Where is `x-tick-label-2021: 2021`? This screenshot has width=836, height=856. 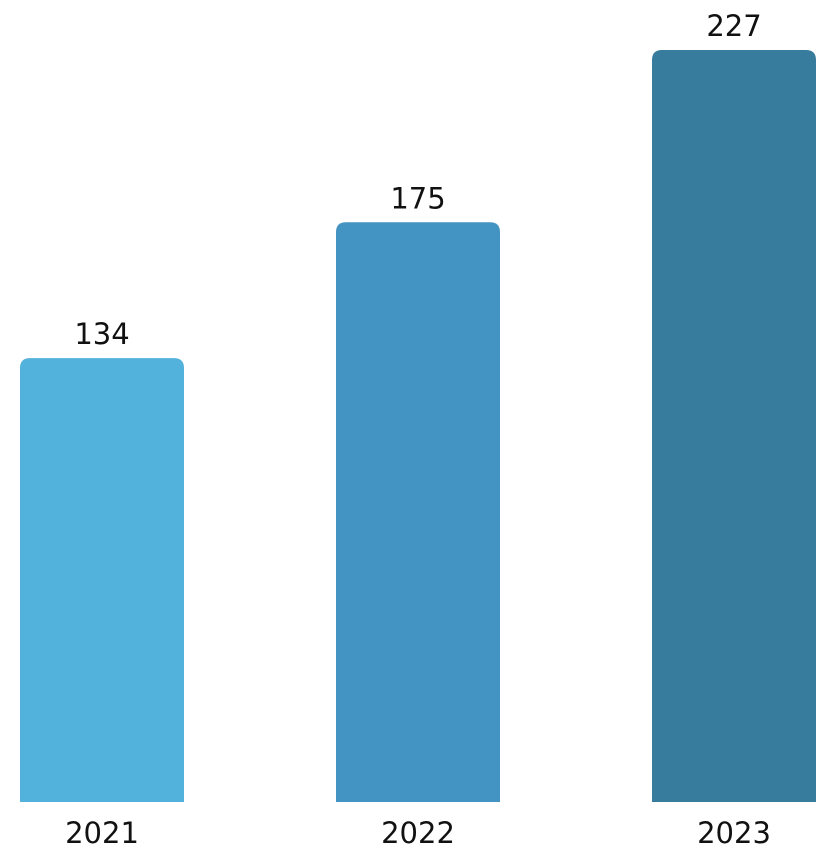 x-tick-label-2021: 2021 is located at coordinates (102, 833).